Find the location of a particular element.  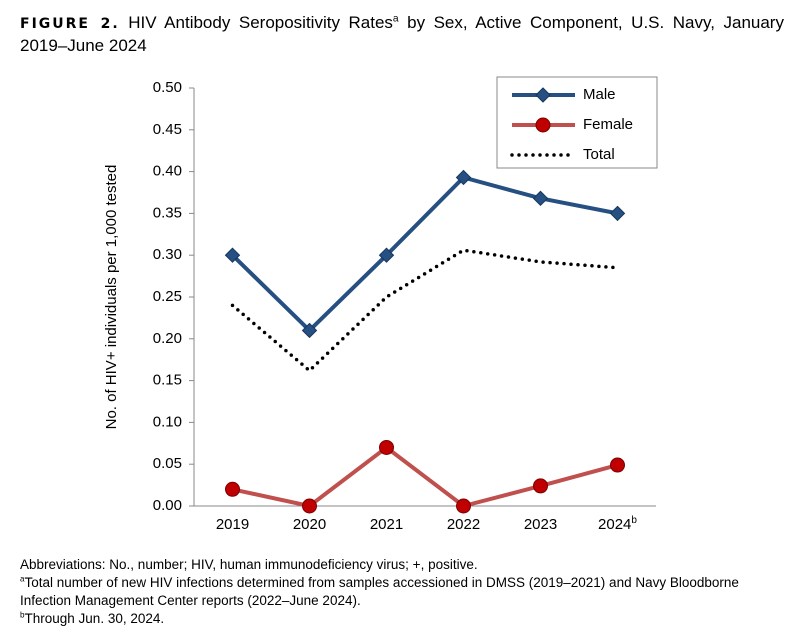

x-tick-label: 2021 is located at coordinates (386, 524).